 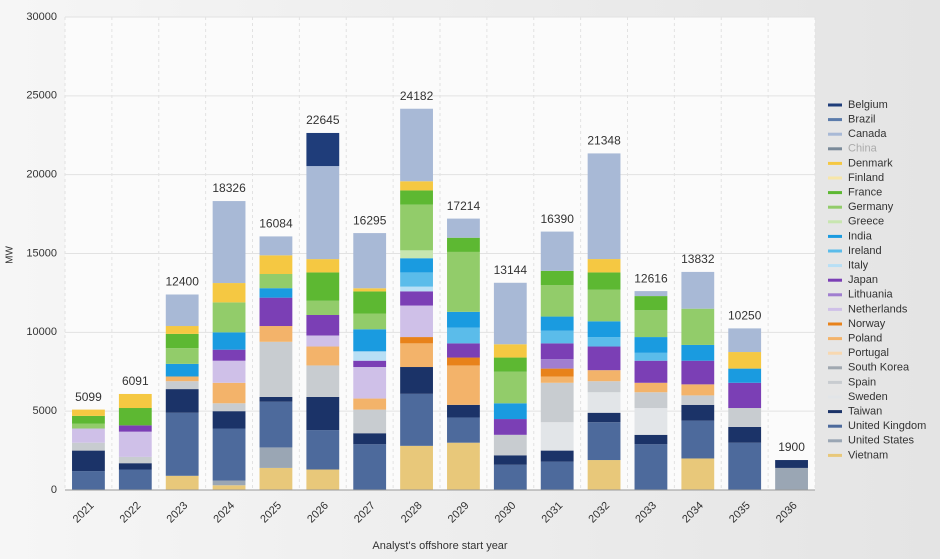 What do you see at coordinates (868, 353) in the screenshot?
I see `legend-label: Portugal` at bounding box center [868, 353].